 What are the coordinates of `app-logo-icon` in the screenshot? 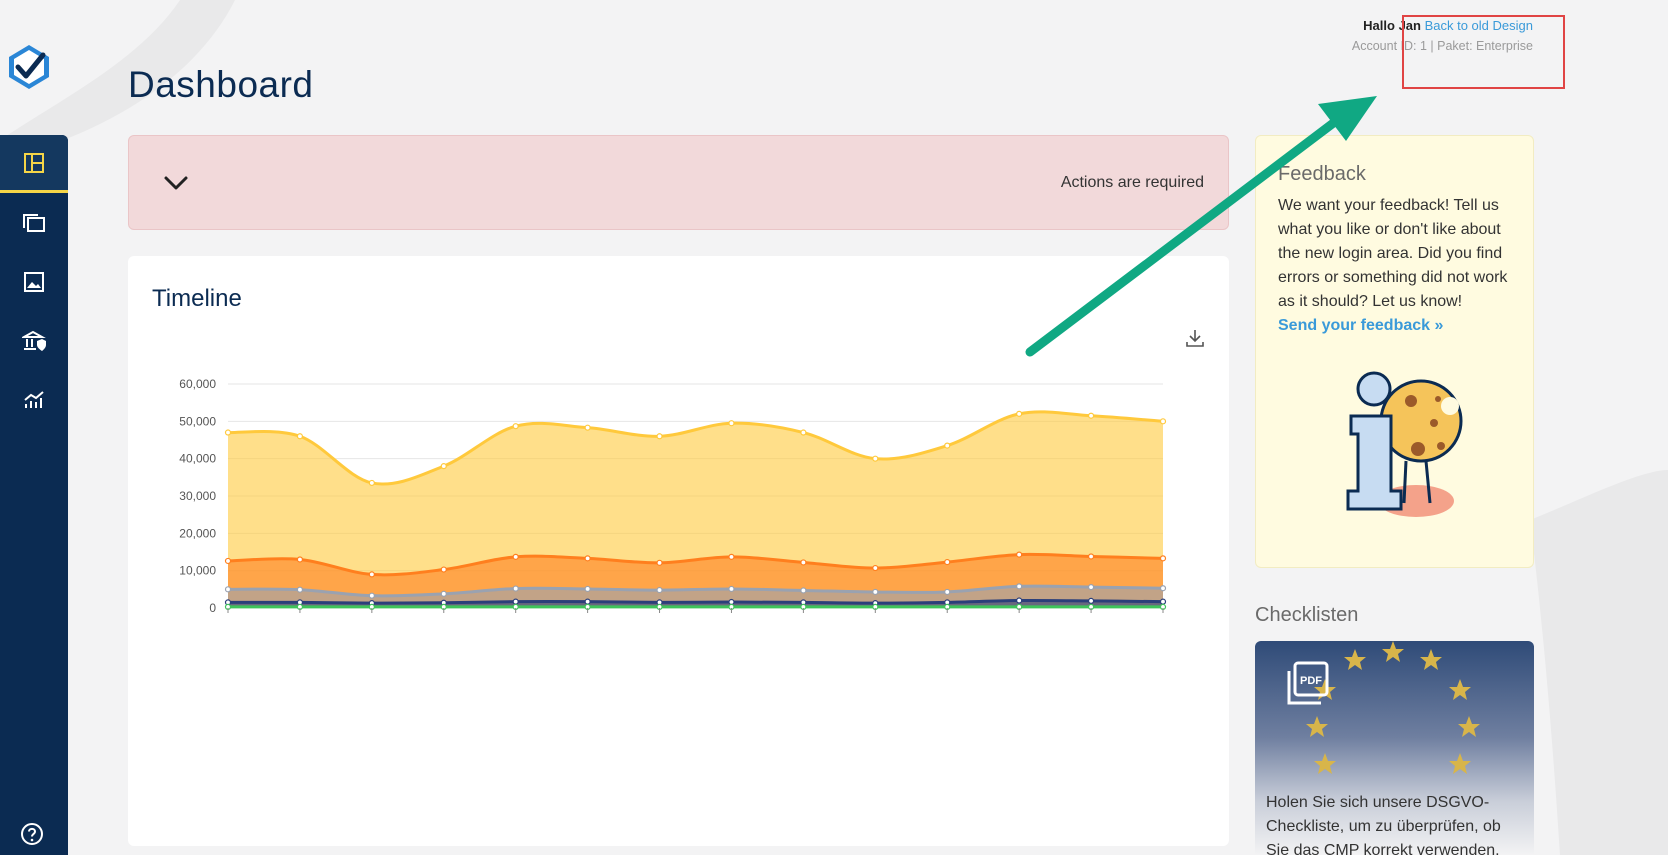 It's located at (29, 67).